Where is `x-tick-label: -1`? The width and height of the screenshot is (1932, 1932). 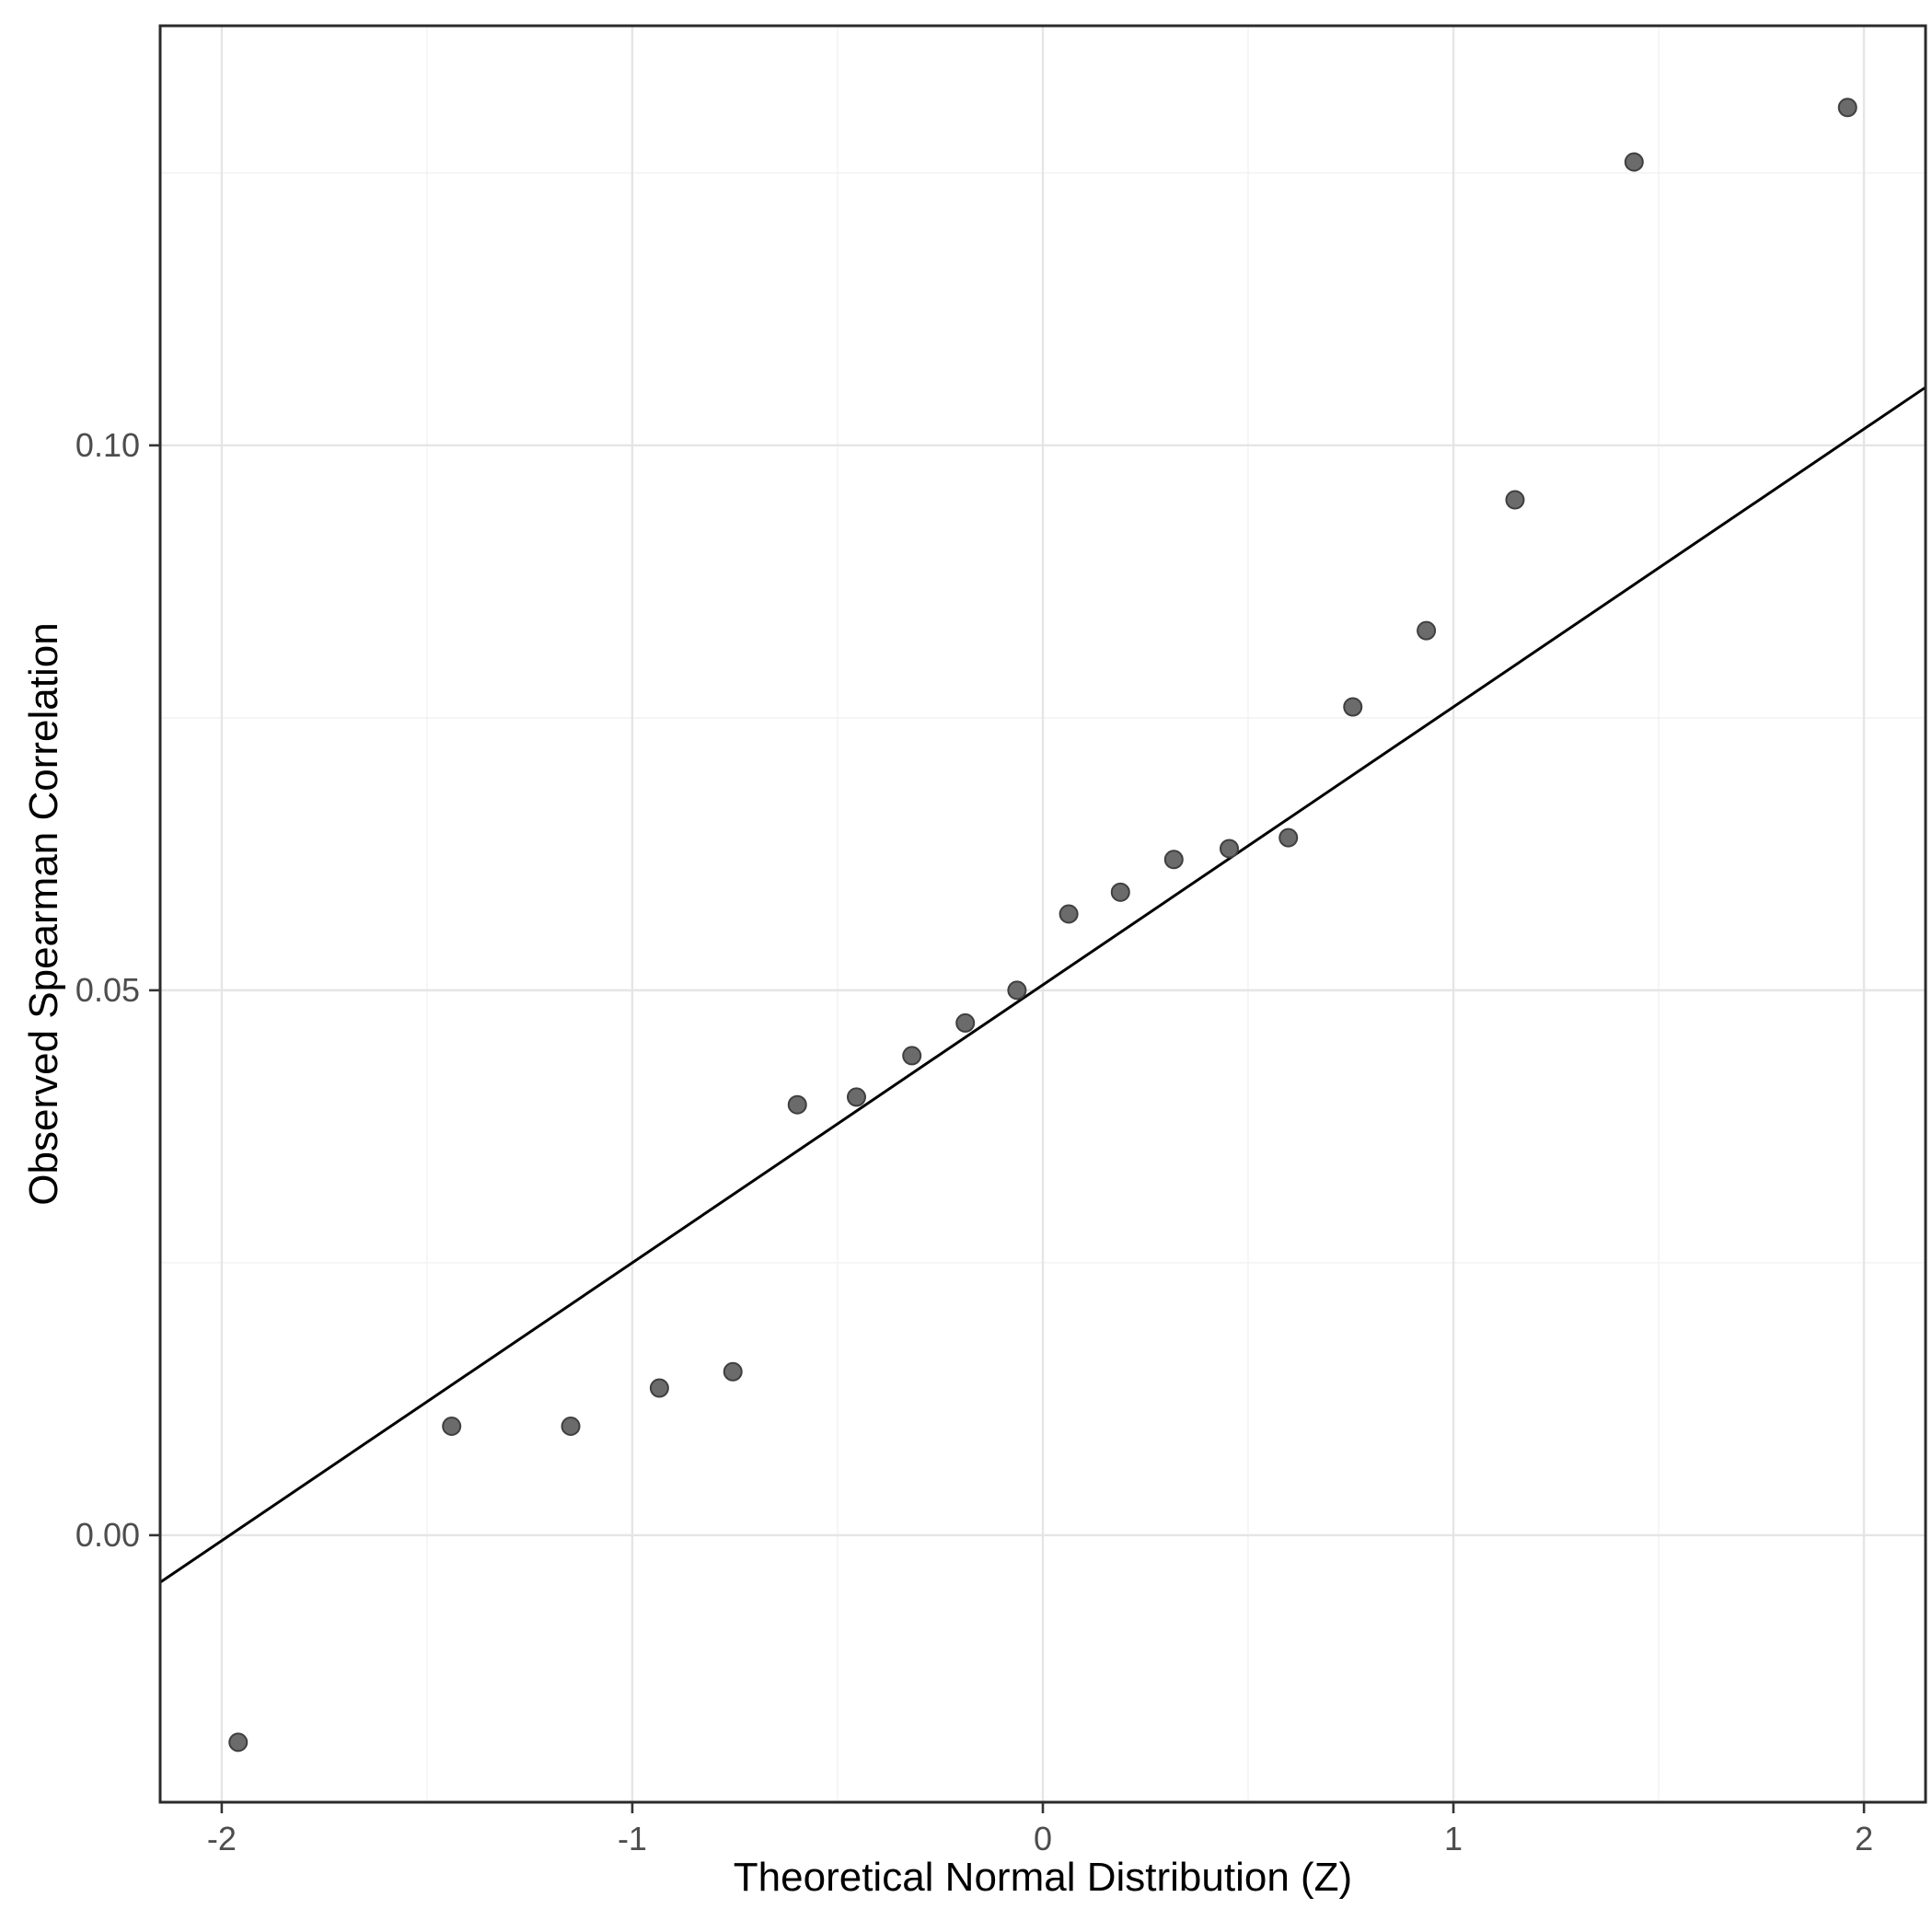 x-tick-label: -1 is located at coordinates (633, 1839).